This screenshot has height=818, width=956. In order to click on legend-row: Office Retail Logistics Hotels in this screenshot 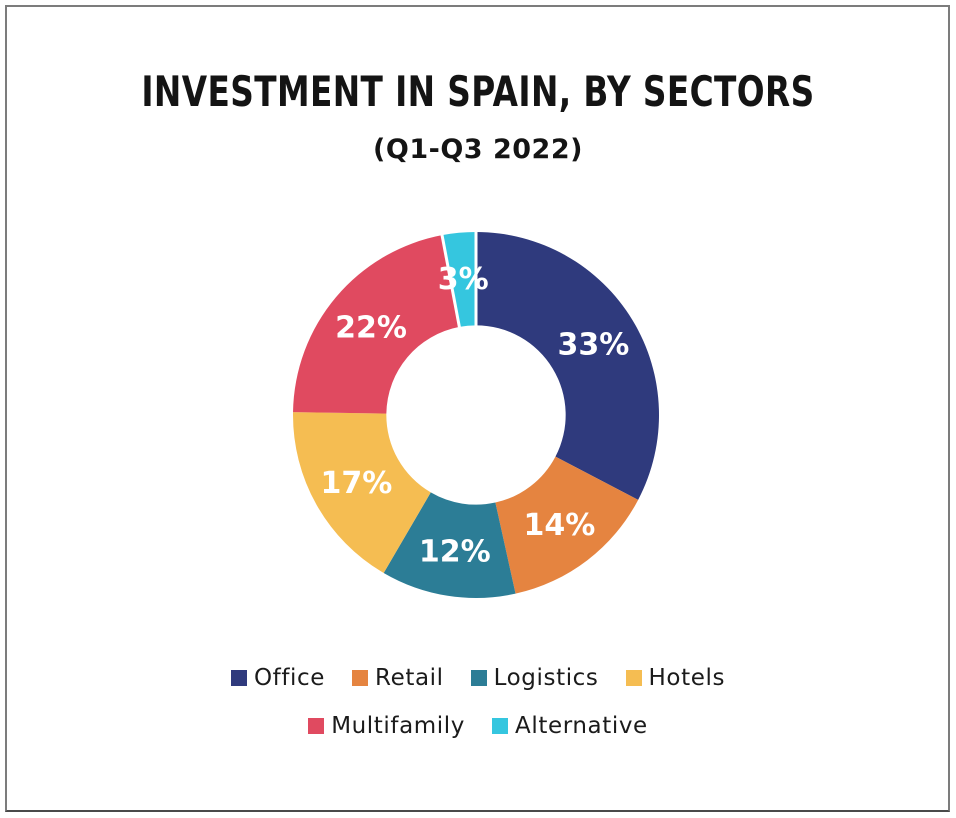, I will do `click(478, 678)`.